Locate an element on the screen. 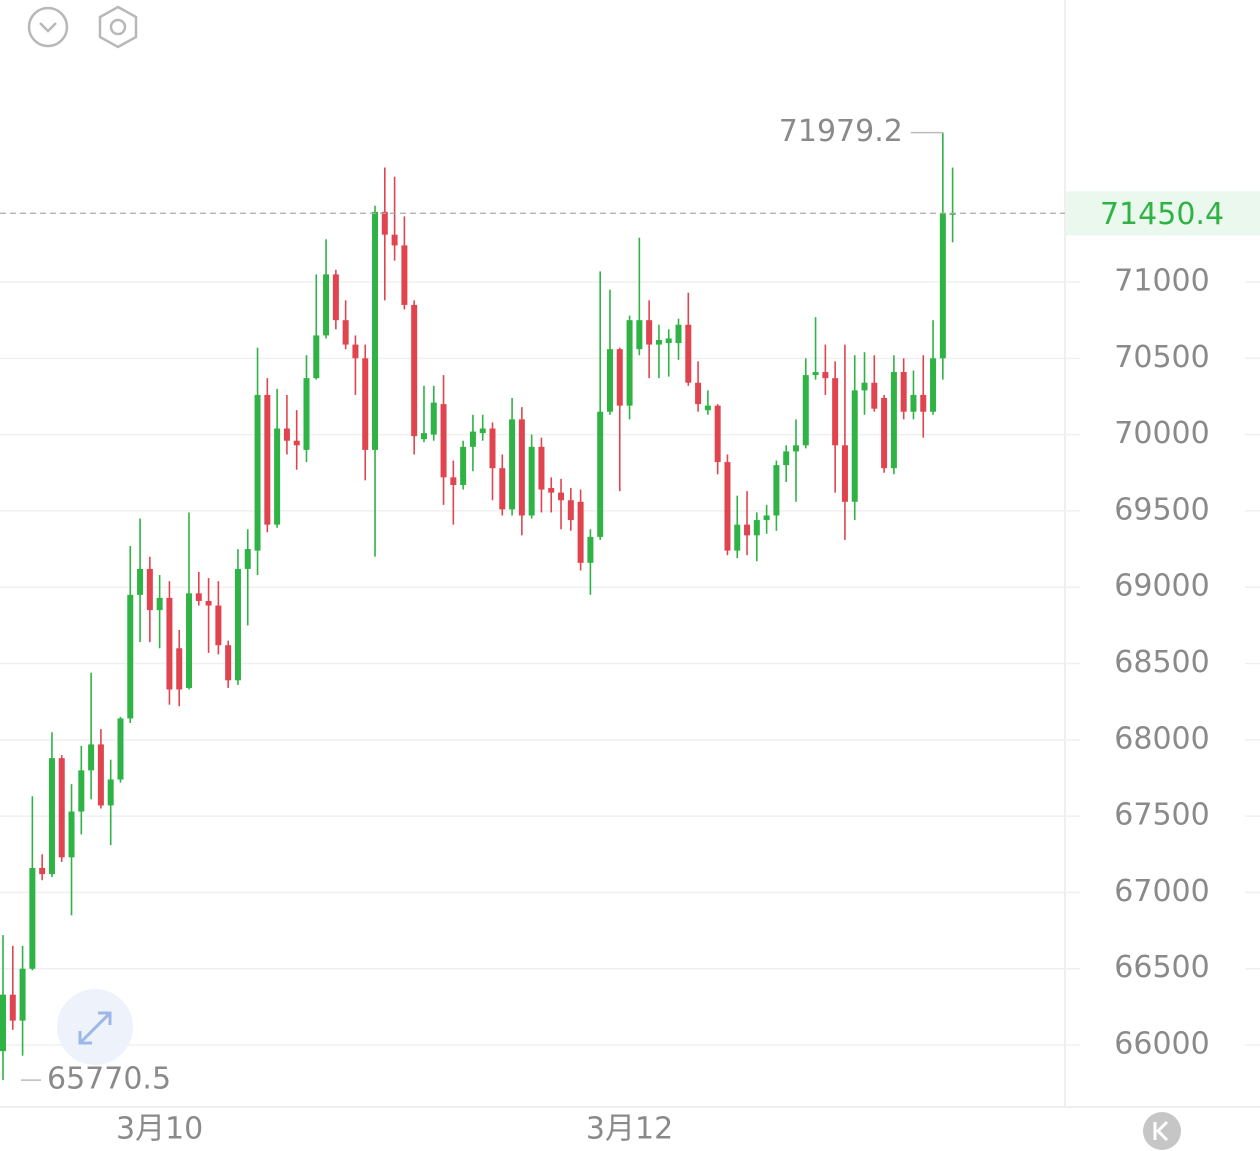 The height and width of the screenshot is (1151, 1260). back-to-latest-button is located at coordinates (1162, 1131).